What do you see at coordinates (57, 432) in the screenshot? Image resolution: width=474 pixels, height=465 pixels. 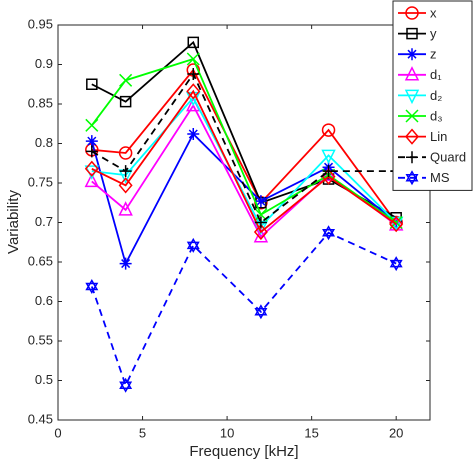 I see `x-tick-label: 0` at bounding box center [57, 432].